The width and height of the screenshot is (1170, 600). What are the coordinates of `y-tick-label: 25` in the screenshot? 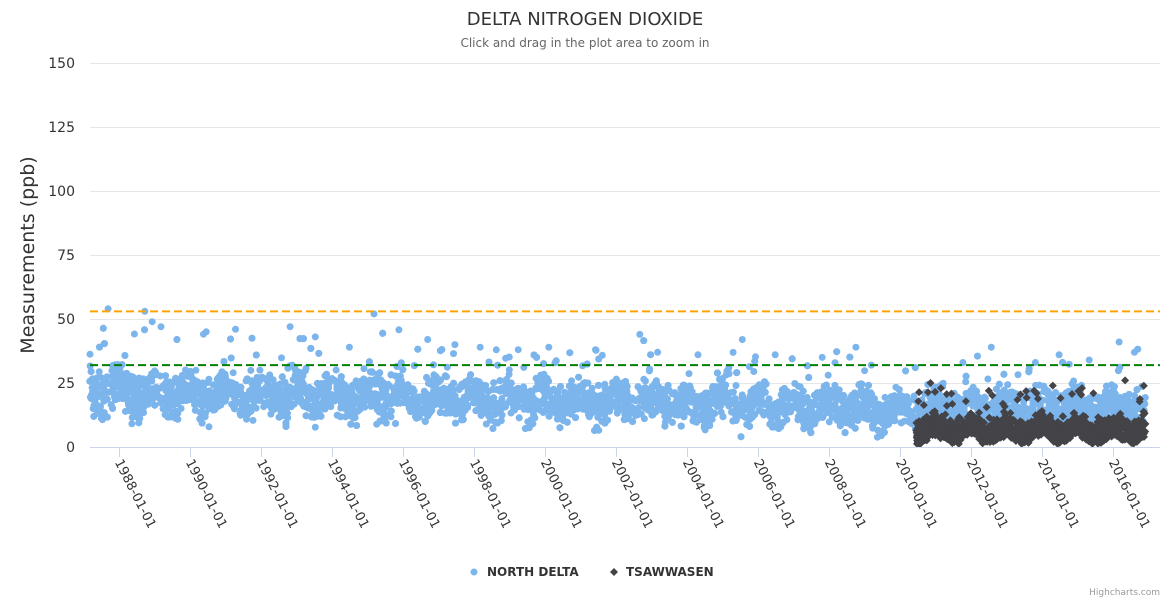 It's located at (66, 384).